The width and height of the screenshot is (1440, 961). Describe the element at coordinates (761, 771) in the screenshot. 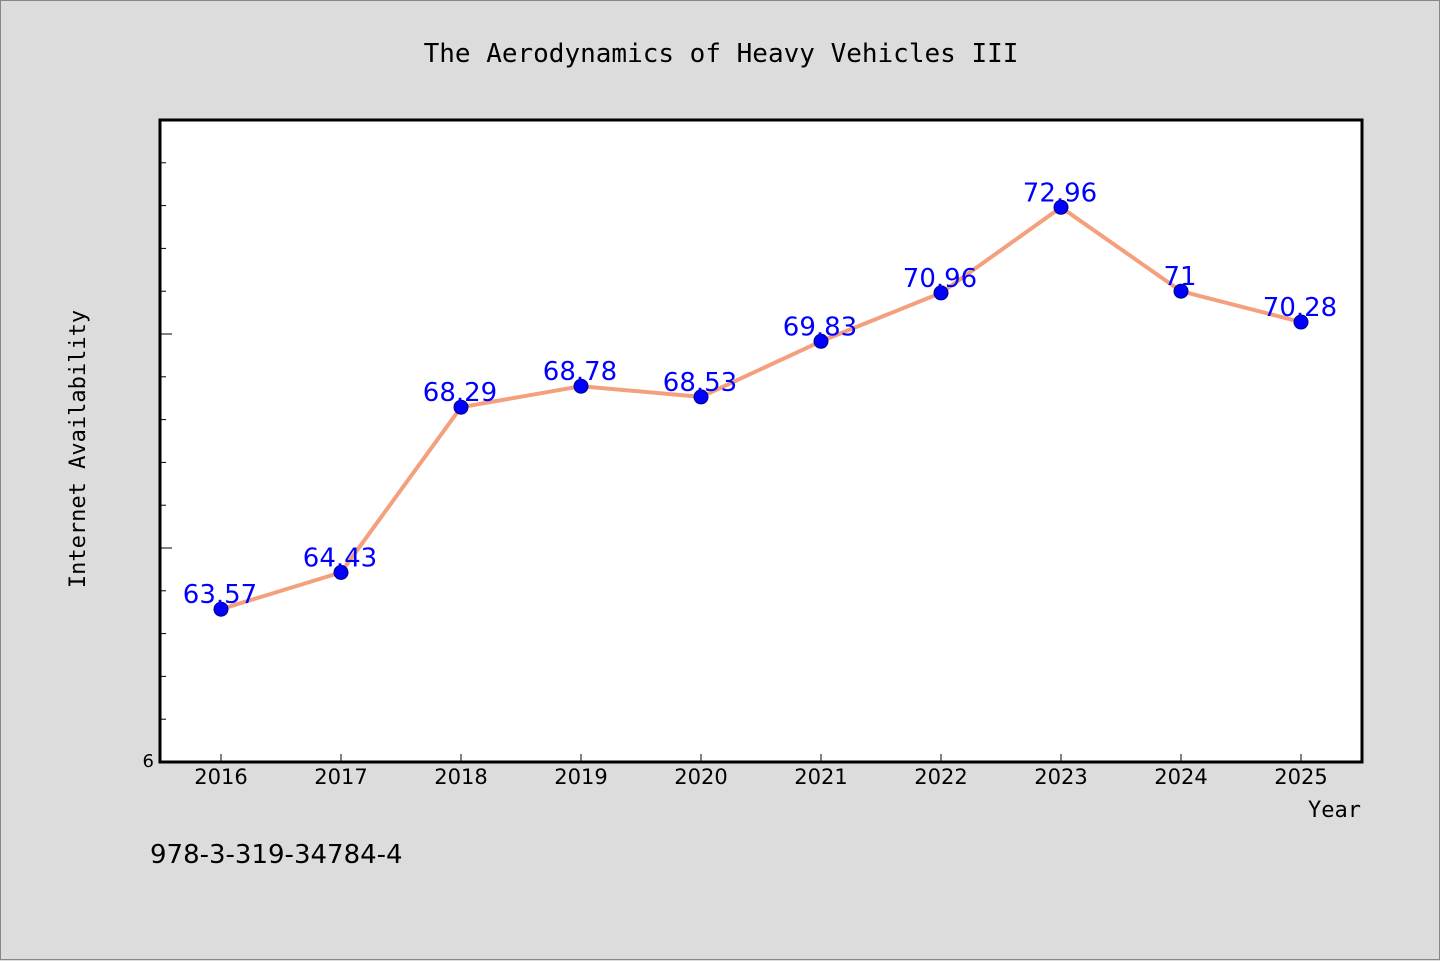

I see `x-axis-ticks: 2016 2017 2018 2019 2020 2021 2022 2023 2024 2025` at that location.